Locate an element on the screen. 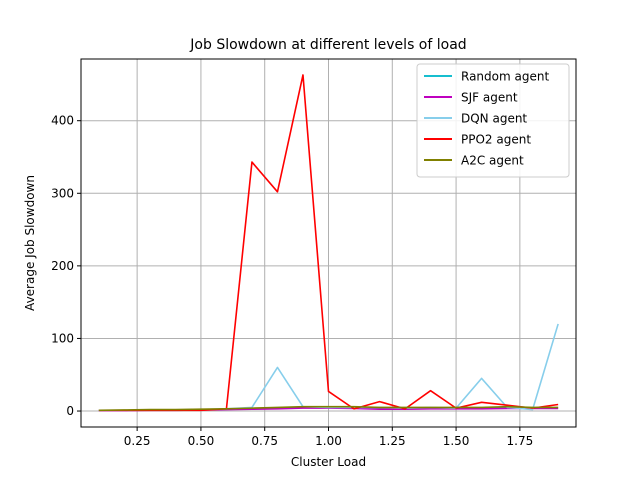 The image size is (640, 480). series-line-a2c-agent is located at coordinates (328, 408).